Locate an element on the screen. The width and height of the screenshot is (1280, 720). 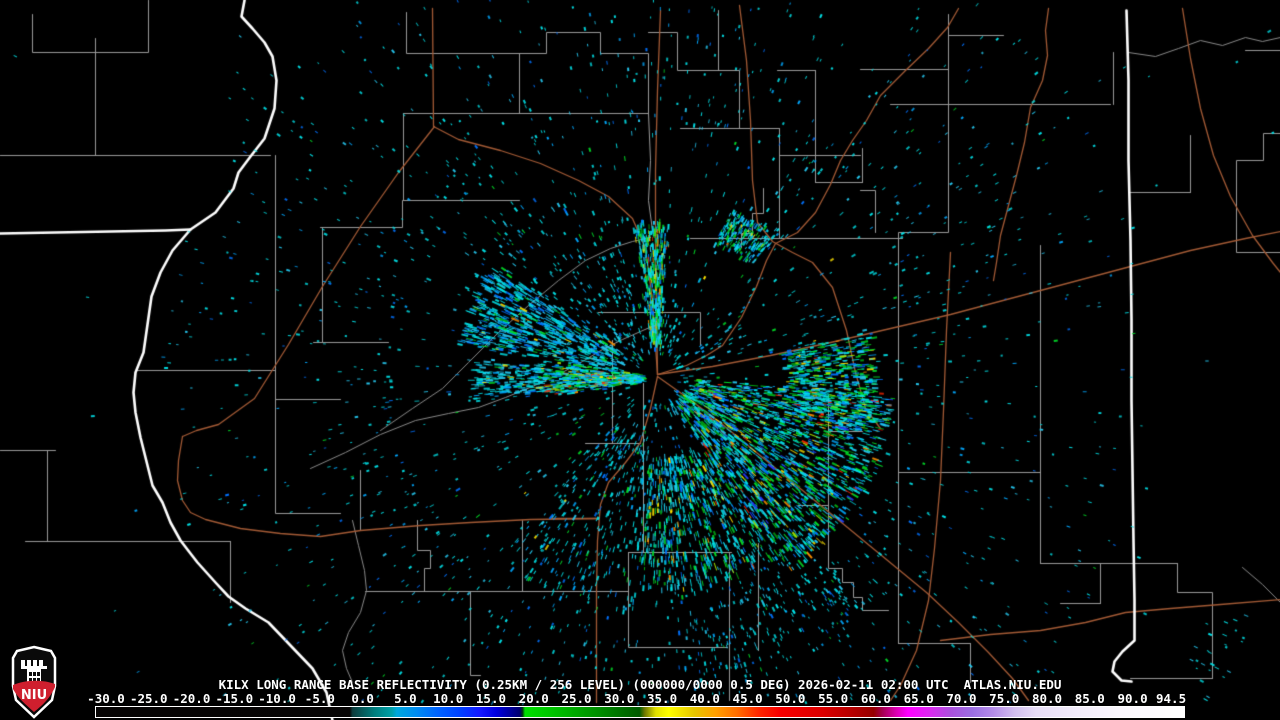
colorbar-tick-label: -10.0 is located at coordinates (277, 698).